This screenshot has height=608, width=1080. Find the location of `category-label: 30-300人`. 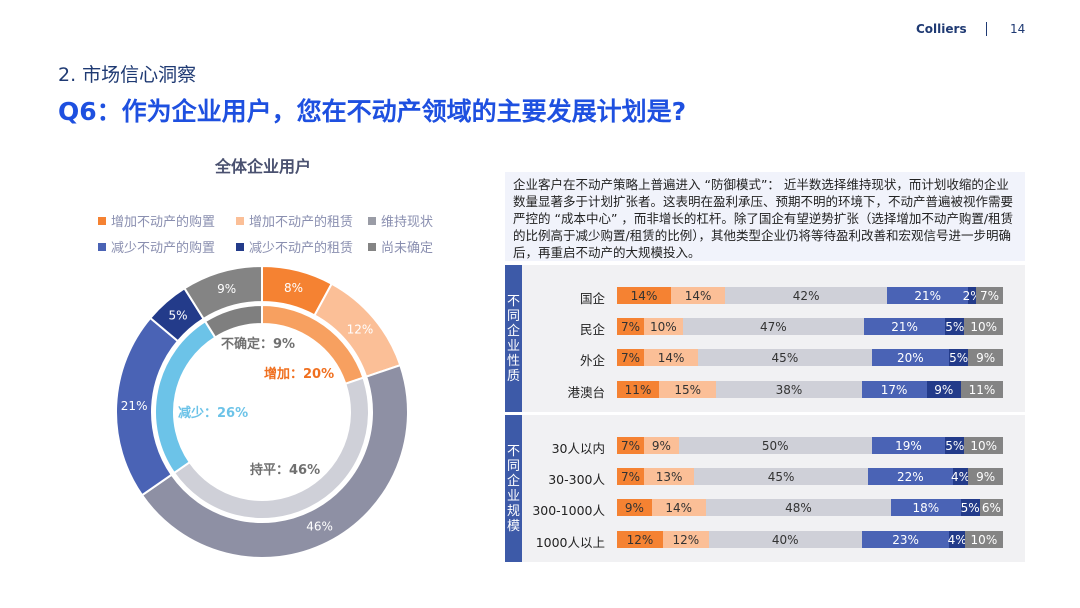

category-label: 30-300人 is located at coordinates (576, 479).